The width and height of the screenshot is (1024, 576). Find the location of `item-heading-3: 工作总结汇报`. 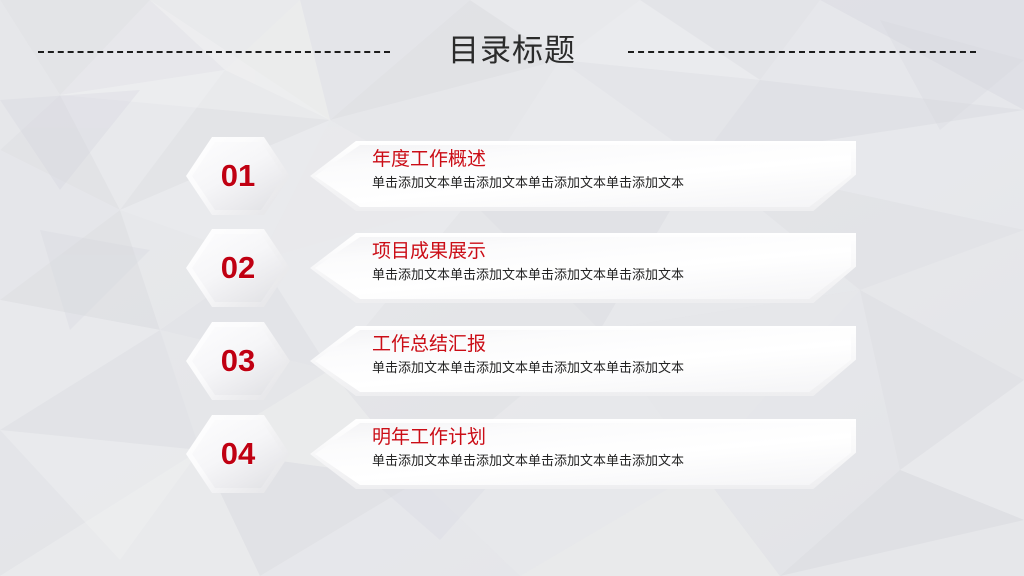

item-heading-3: 工作总结汇报 is located at coordinates (429, 344).